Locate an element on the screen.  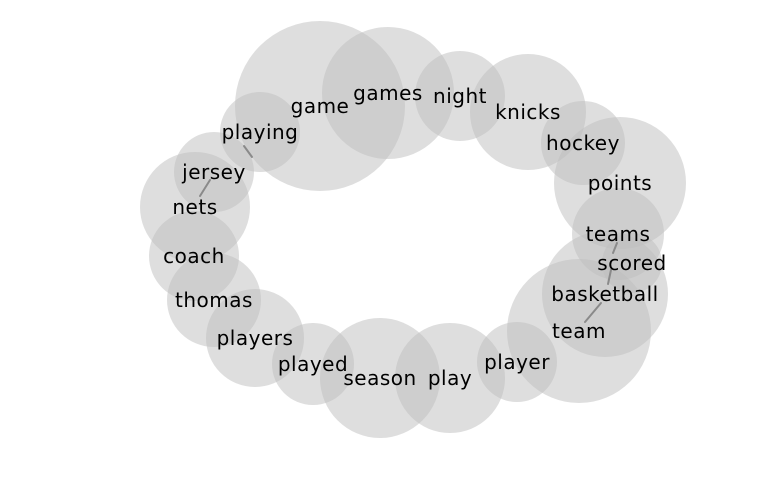
word-label-games: games is located at coordinates (388, 93).